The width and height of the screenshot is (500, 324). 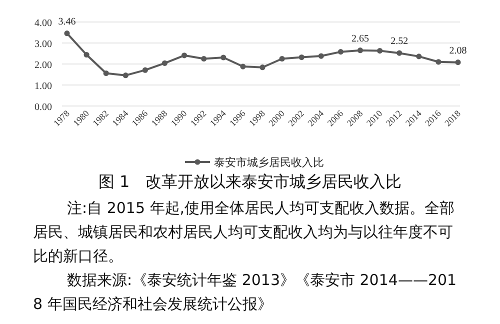 What do you see at coordinates (245, 292) in the screenshot?
I see `source-note: 数据来源:《泰安统计年鉴 2013》《泰安市 2014——2018 年国民经济和社会发展统计公报》` at bounding box center [245, 292].